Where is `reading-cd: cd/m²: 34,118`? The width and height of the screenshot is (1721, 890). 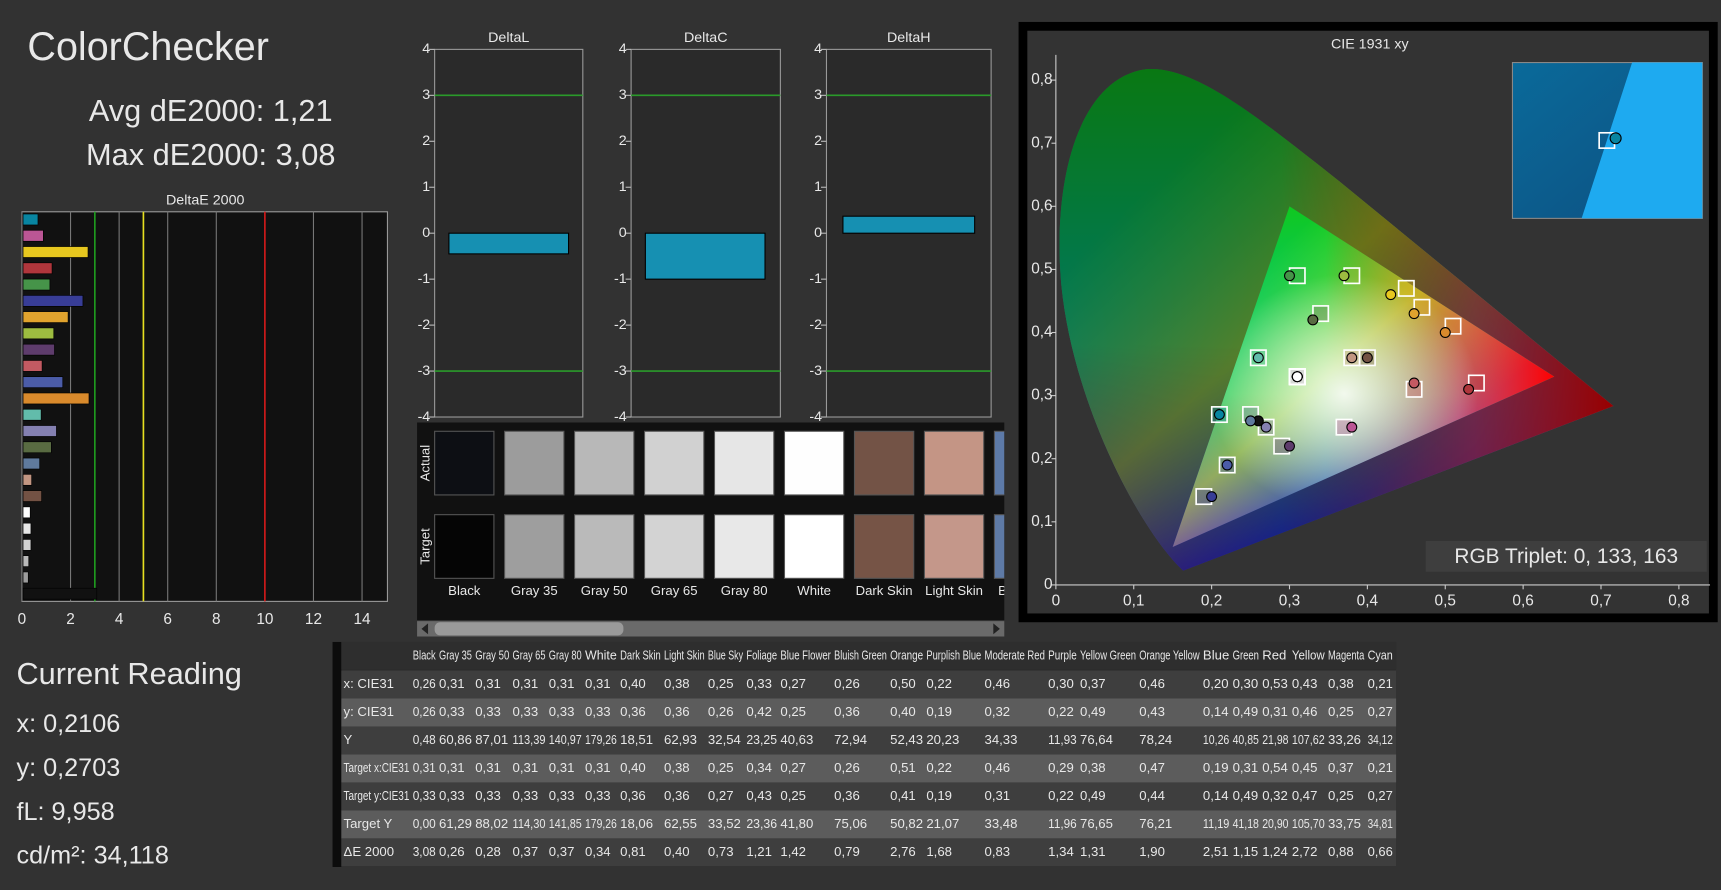
reading-cd: cd/m²: 34,118 is located at coordinates (92, 856).